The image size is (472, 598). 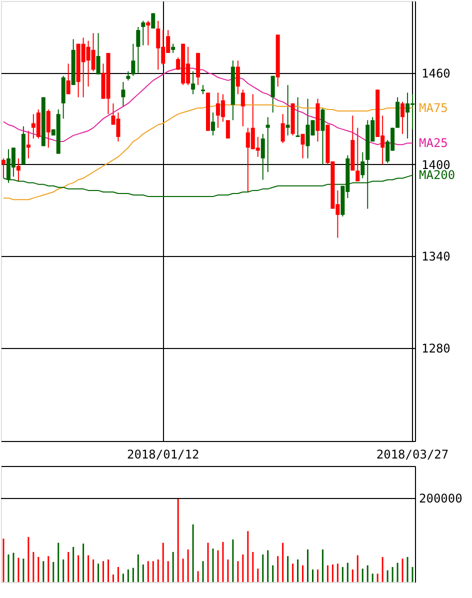 I want to click on series-label: MA75, so click(x=433, y=107).